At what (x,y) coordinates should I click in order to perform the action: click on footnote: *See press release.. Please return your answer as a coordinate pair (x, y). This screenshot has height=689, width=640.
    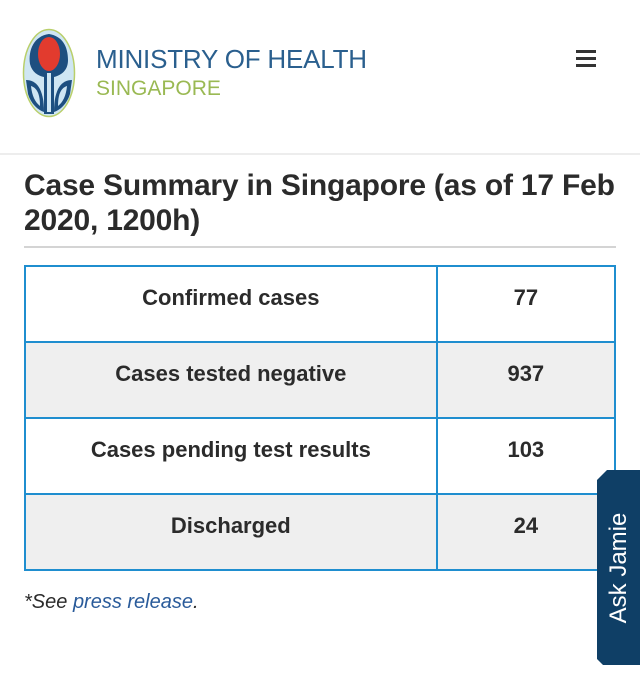
    Looking at the image, I should click on (111, 602).